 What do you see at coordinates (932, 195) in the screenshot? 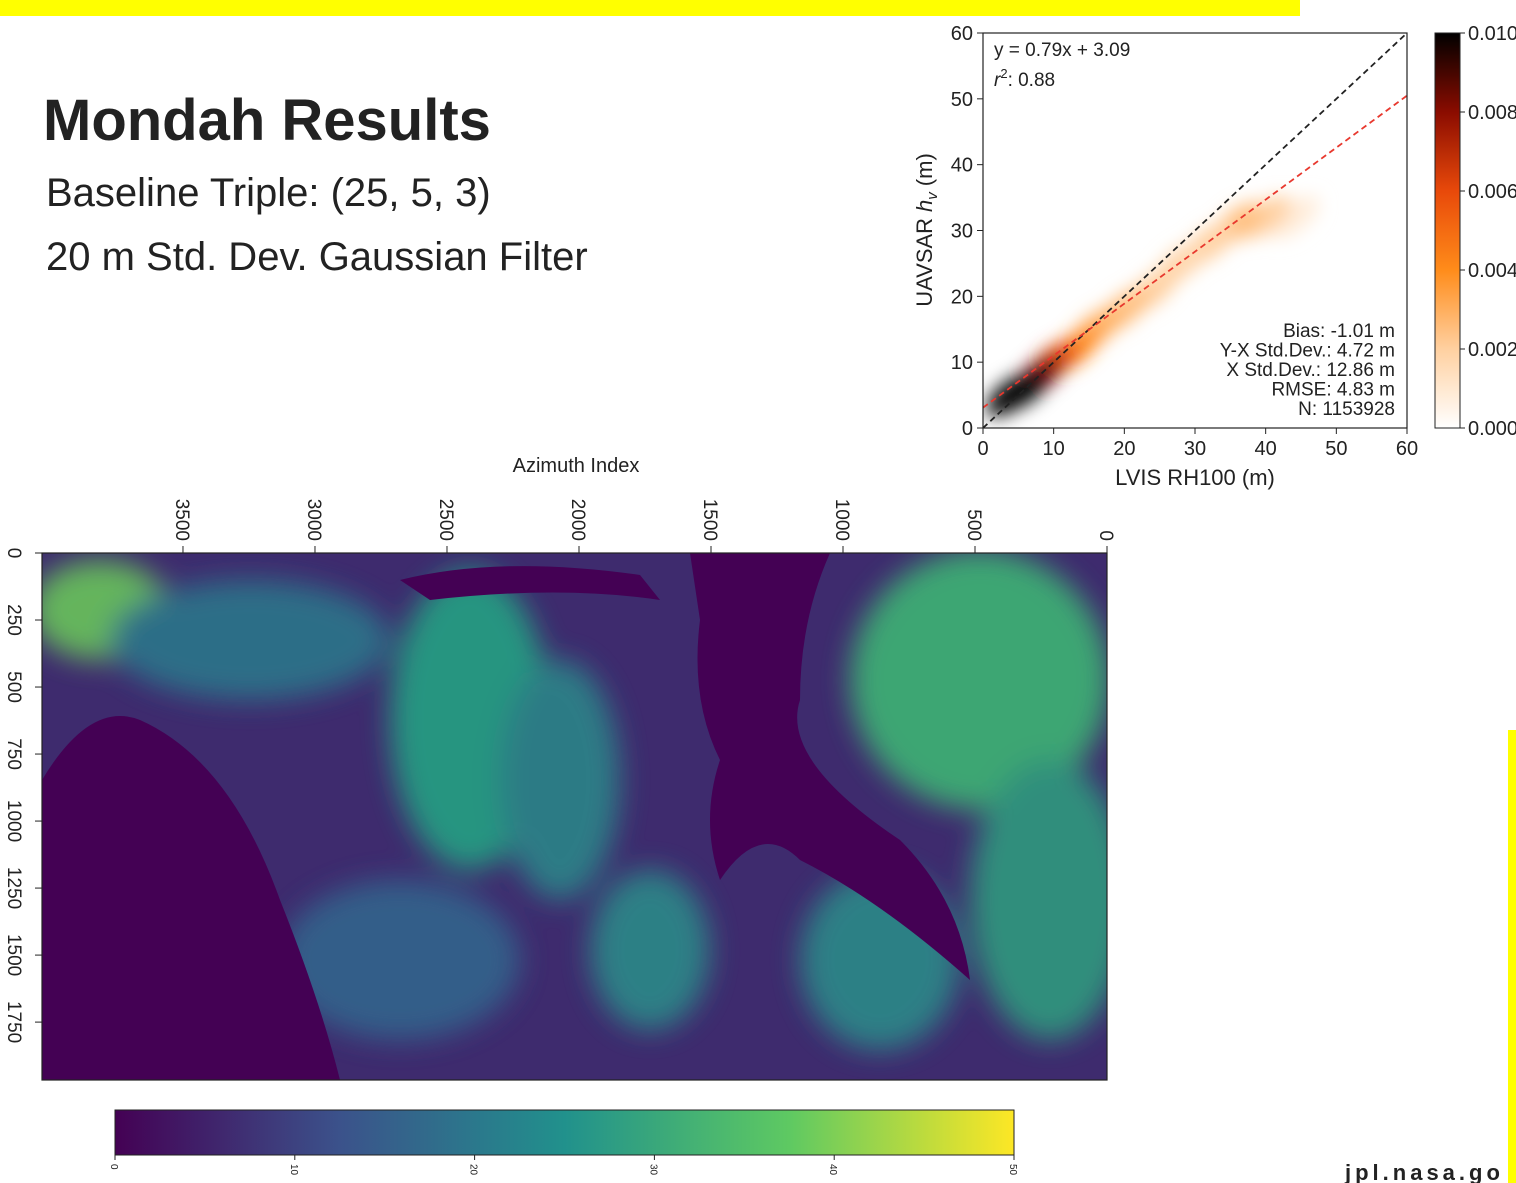
I see `y-label-sub: v` at bounding box center [932, 195].